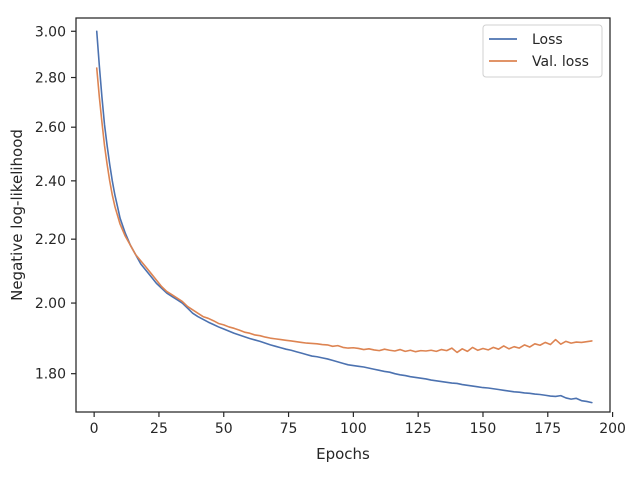 This screenshot has width=640, height=480. I want to click on y-tick-label: 2.20, so click(50, 240).